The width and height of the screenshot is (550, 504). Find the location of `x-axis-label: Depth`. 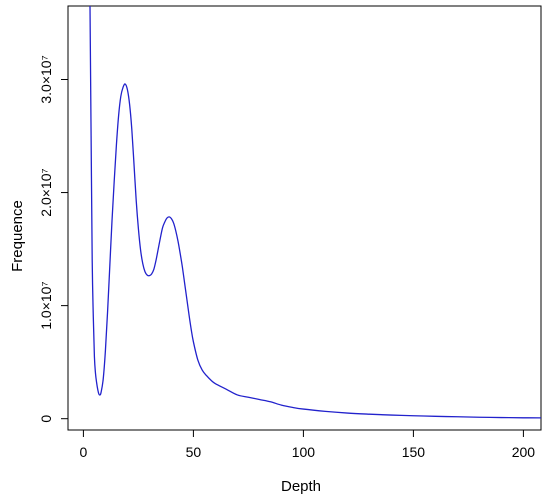

x-axis-label: Depth is located at coordinates (301, 486).